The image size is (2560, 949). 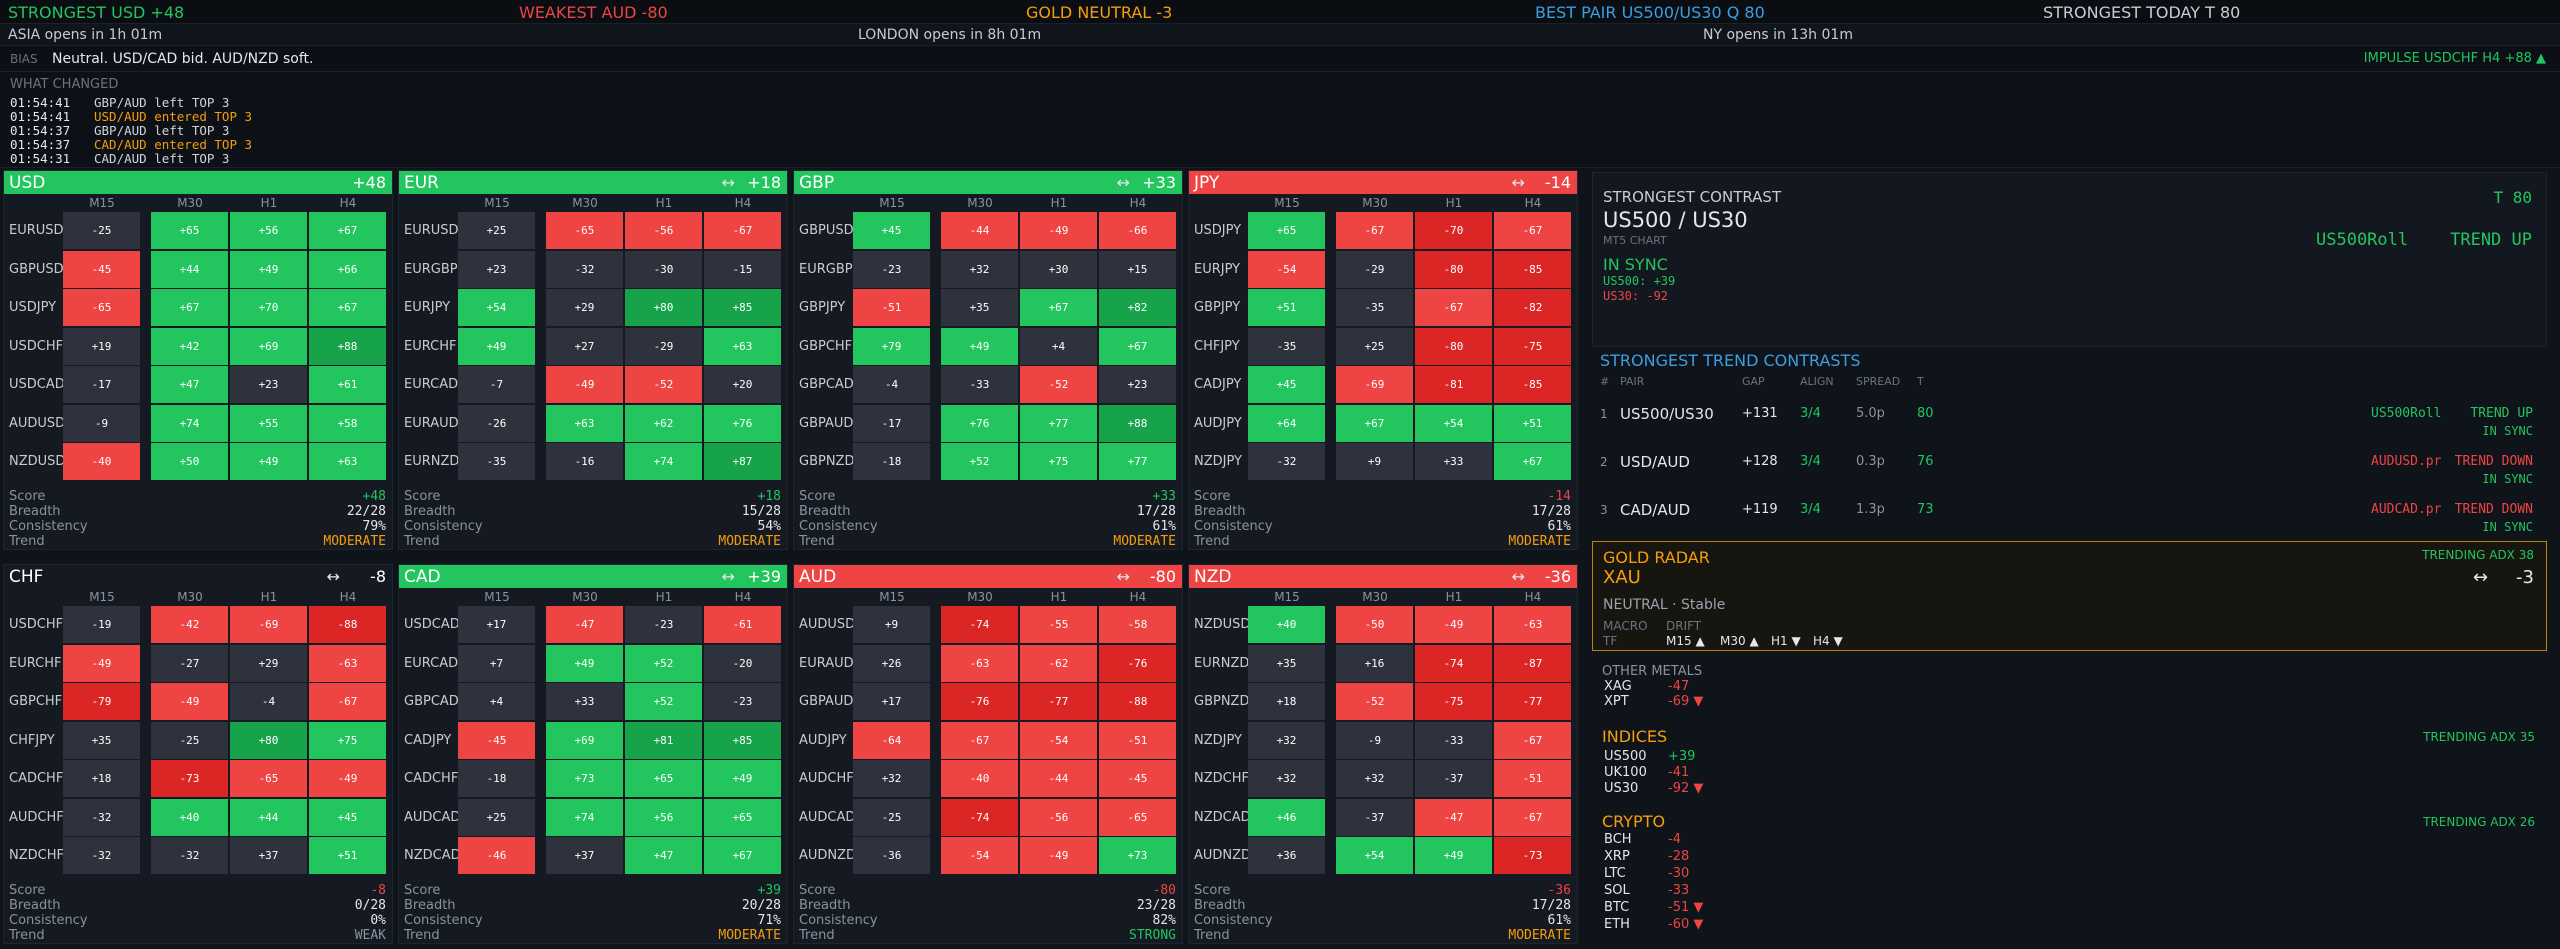 What do you see at coordinates (268, 307) in the screenshot?
I see `heatmap-cell: +70` at bounding box center [268, 307].